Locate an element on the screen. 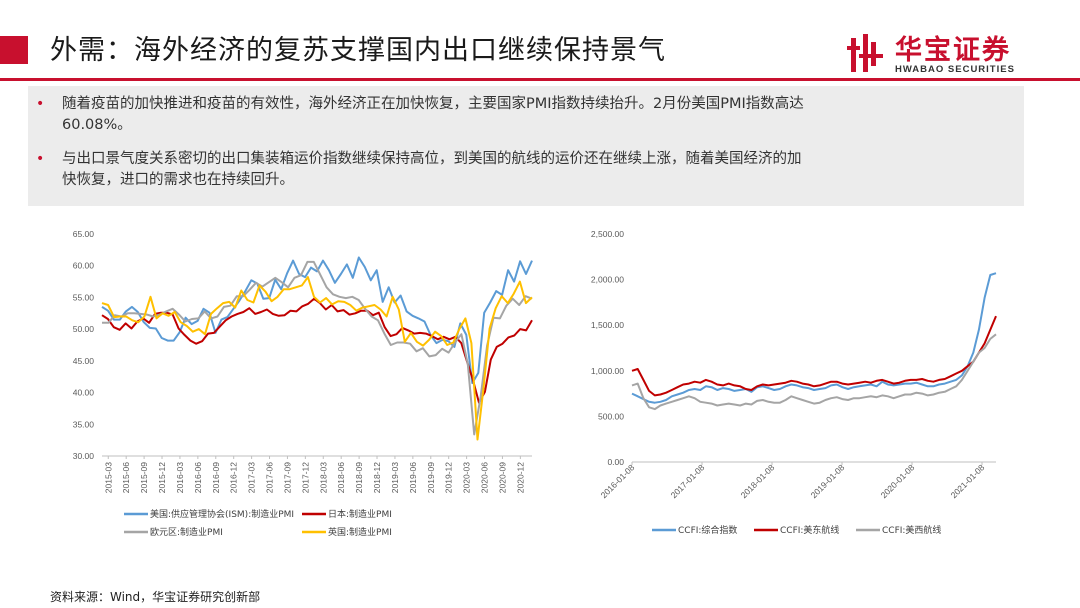 Image resolution: width=1080 pixels, height=608 pixels. legend-label-1: 美国:供应管理协会(ISM):制造业PMI is located at coordinates (222, 514).